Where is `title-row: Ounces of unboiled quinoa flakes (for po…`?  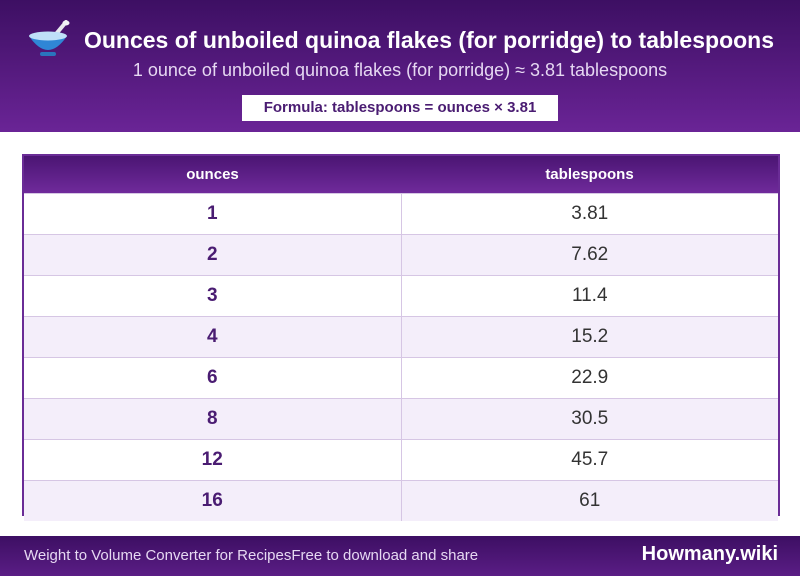 title-row: Ounces of unboiled quinoa flakes (for po… is located at coordinates (400, 40).